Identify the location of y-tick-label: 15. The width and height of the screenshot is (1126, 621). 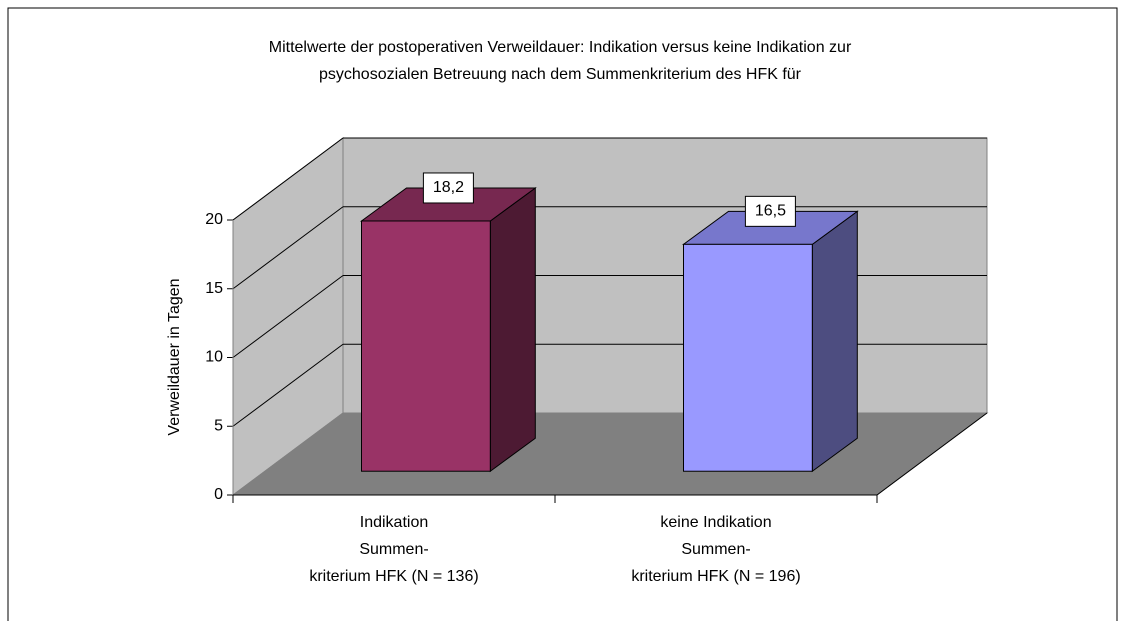
(214, 288).